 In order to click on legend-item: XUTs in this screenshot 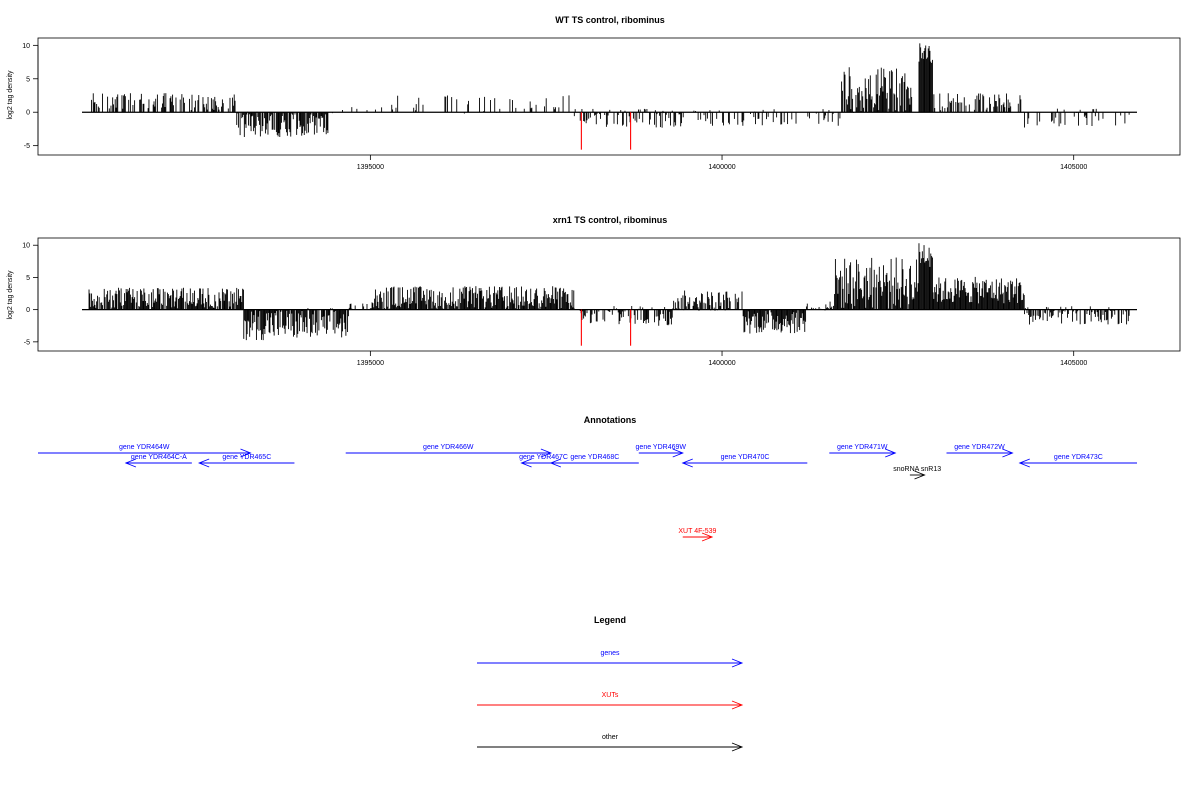, I will do `click(610, 701)`.